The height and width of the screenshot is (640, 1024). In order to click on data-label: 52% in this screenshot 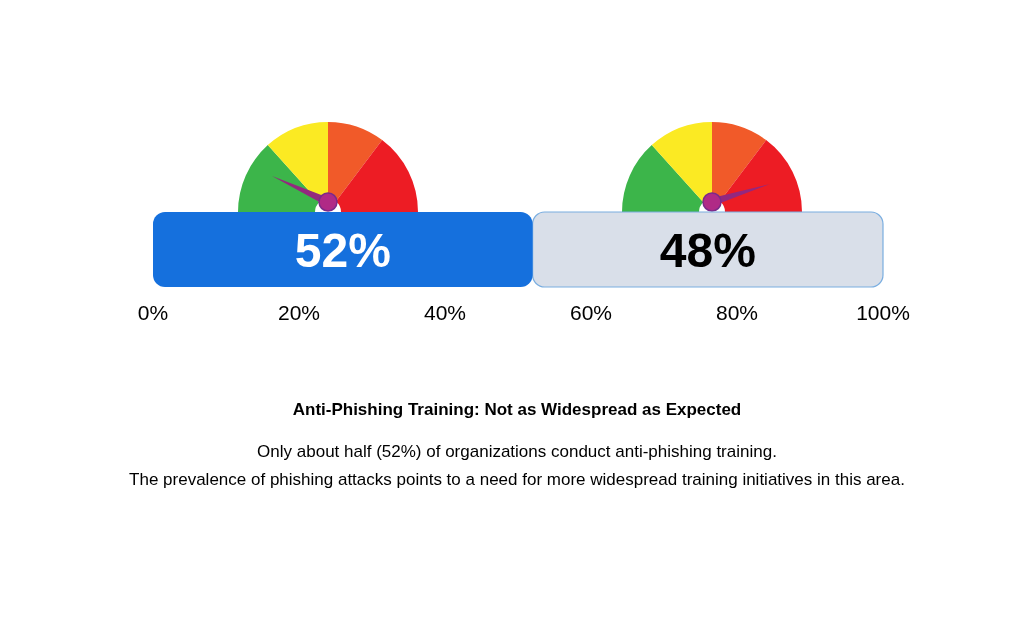, I will do `click(342, 250)`.